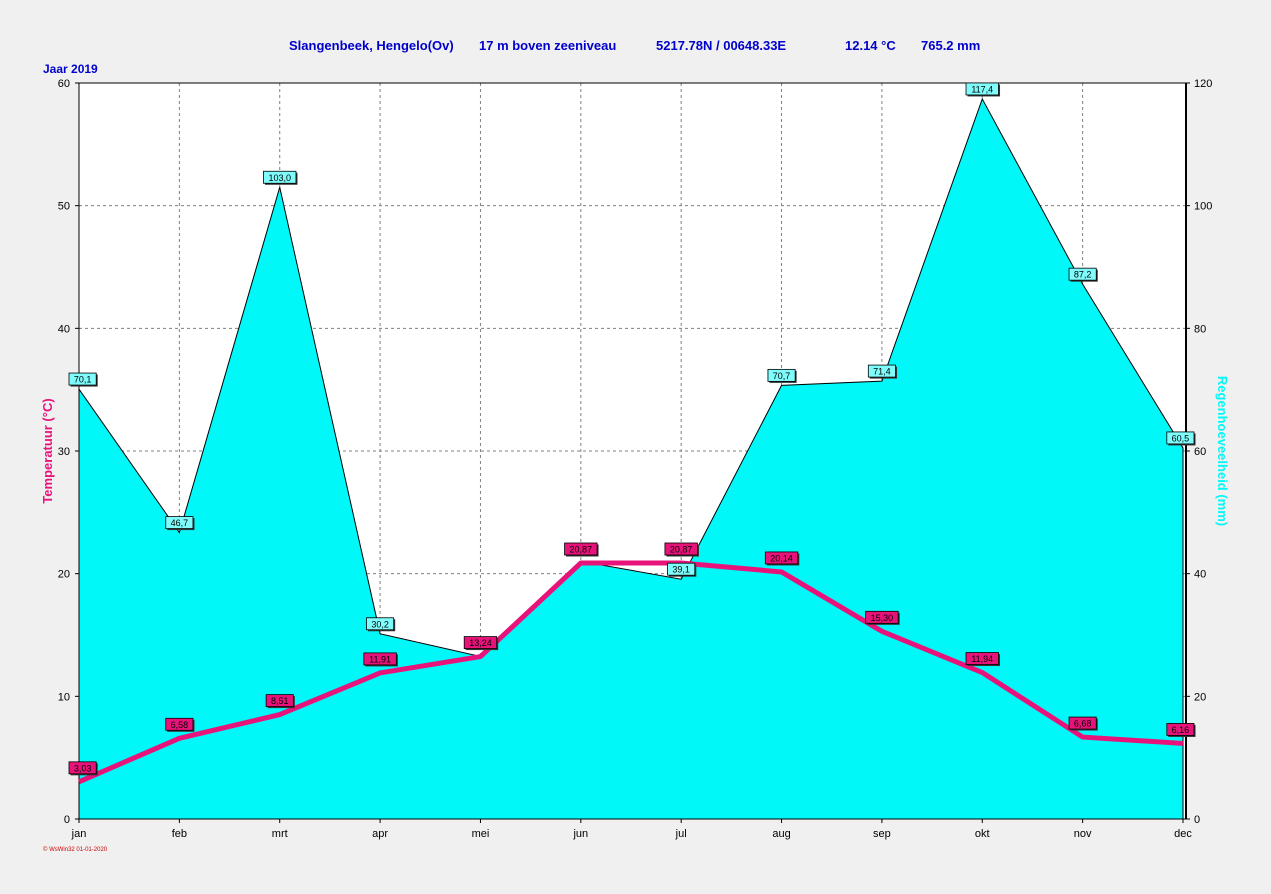  I want to click on right-axis-tick-label: 100, so click(1203, 207).